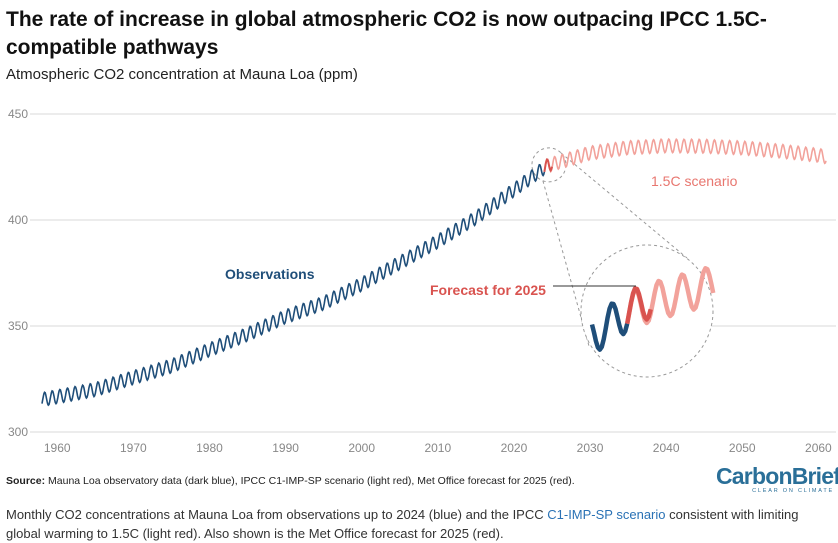 The height and width of the screenshot is (543, 838). Describe the element at coordinates (133, 448) in the screenshot. I see `x-tick-label: 1970` at that location.